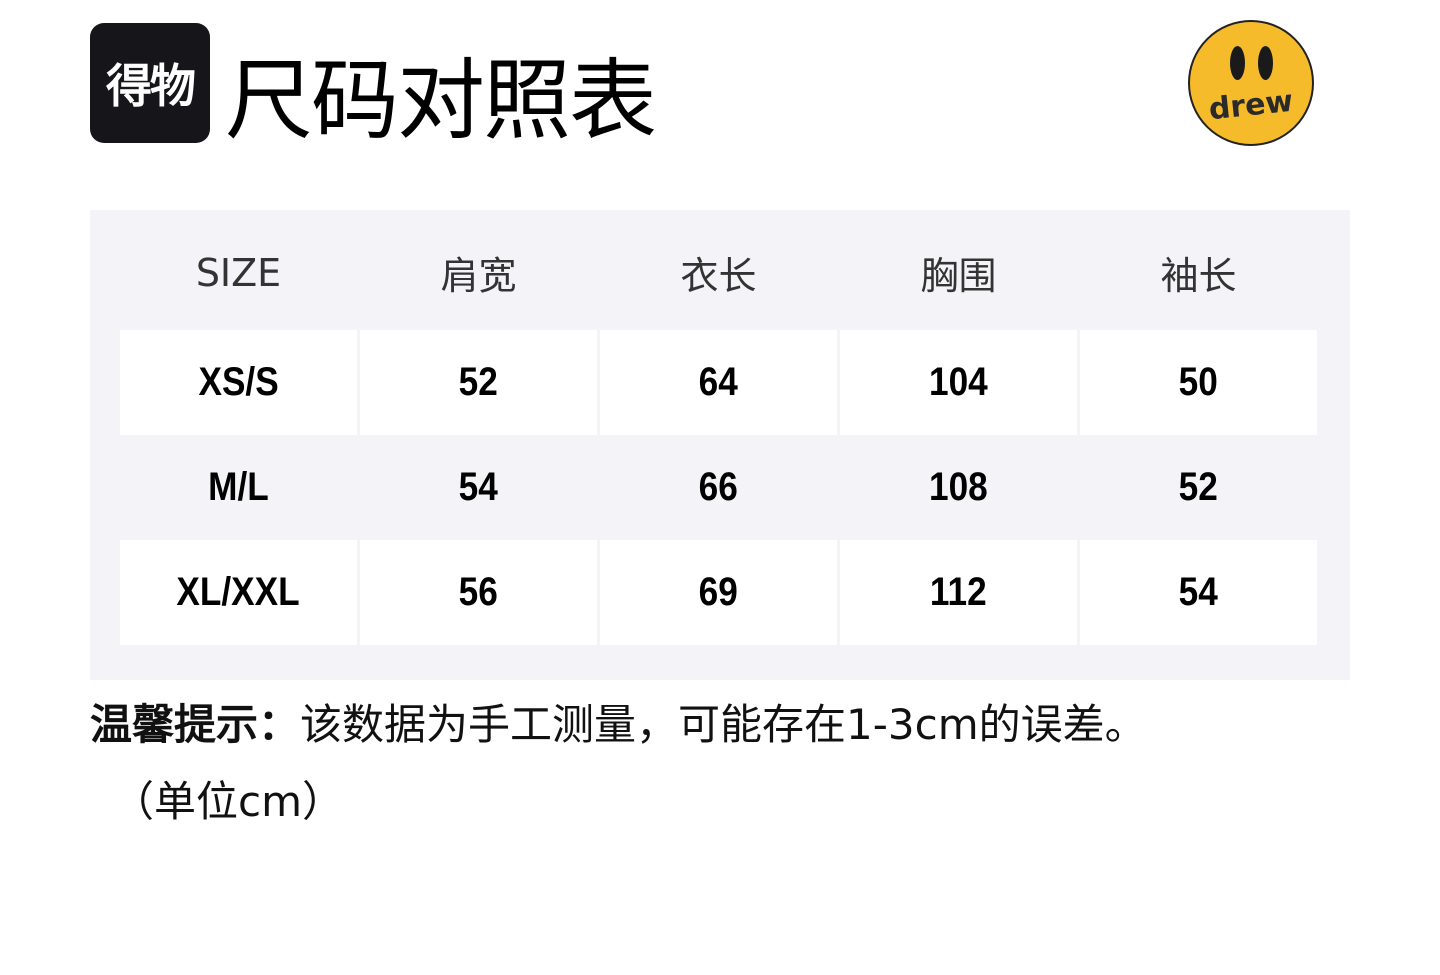 This screenshot has width=1440, height=975. What do you see at coordinates (958, 276) in the screenshot?
I see `header-cell: 胸围` at bounding box center [958, 276].